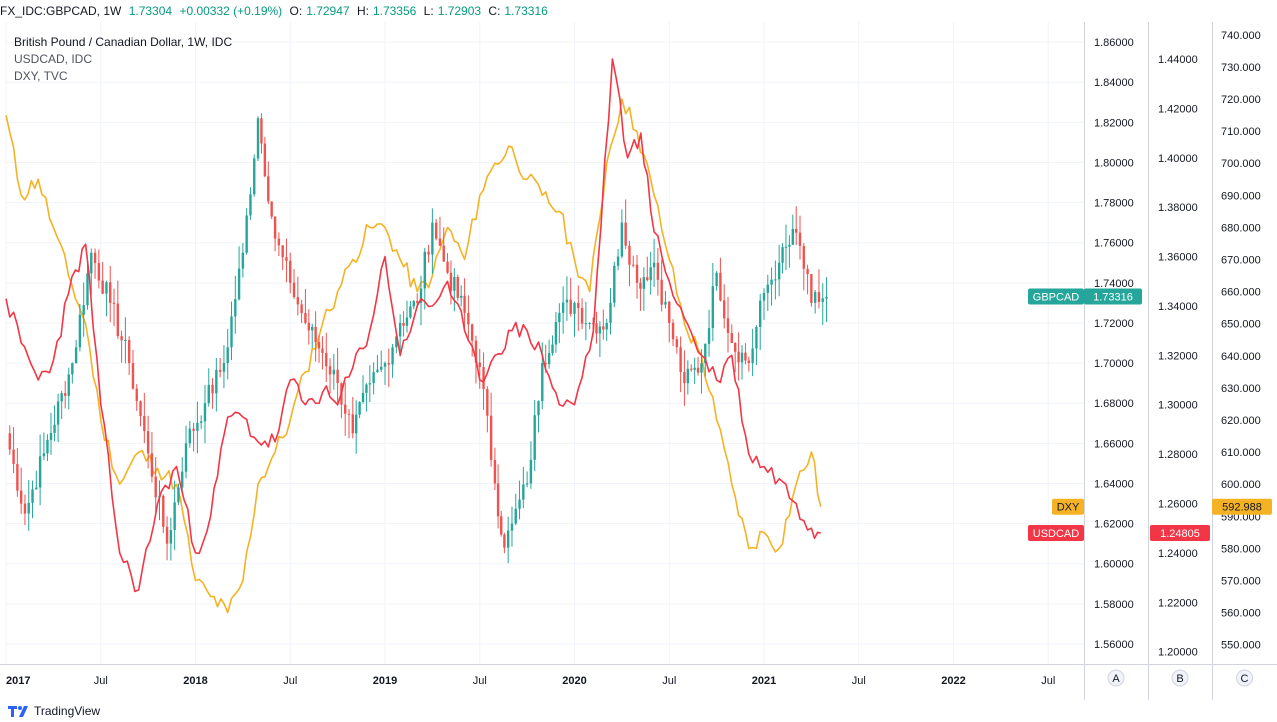  I want to click on price-axis-c-tick-label: 650.000, so click(1241, 325).